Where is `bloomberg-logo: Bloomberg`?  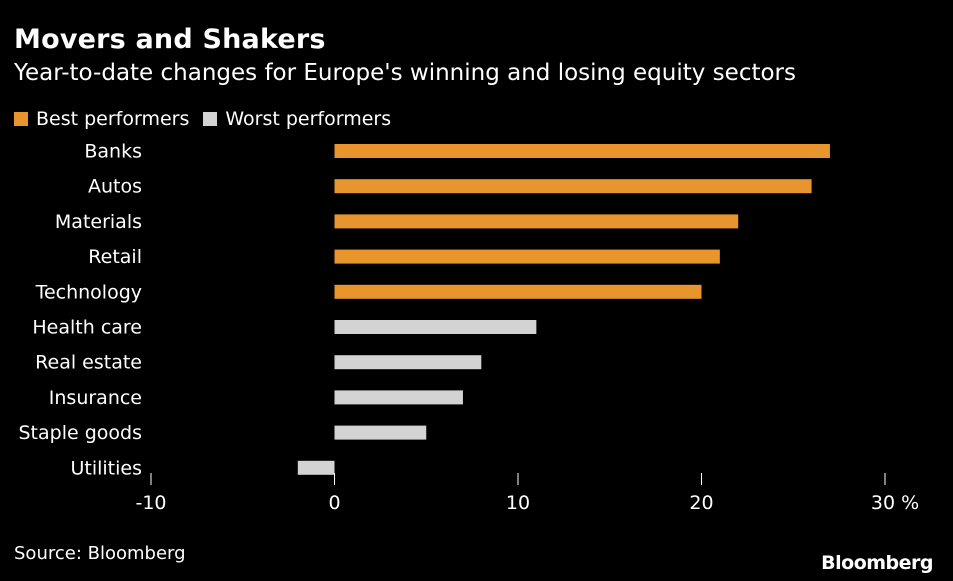
bloomberg-logo: Bloomberg is located at coordinates (877, 563).